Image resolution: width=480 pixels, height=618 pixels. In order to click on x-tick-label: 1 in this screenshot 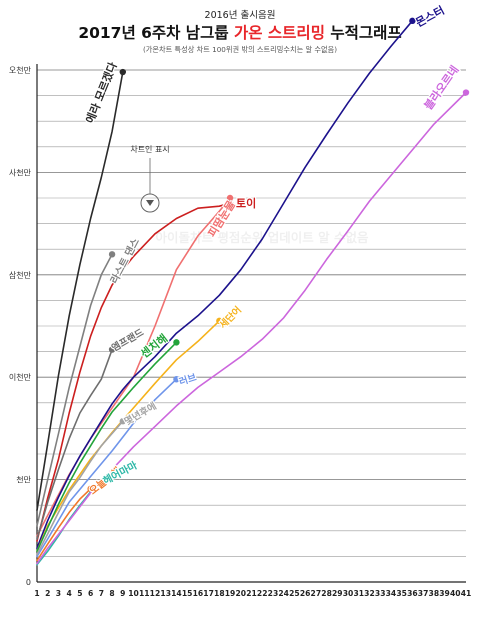, I will do `click(36, 593)`.